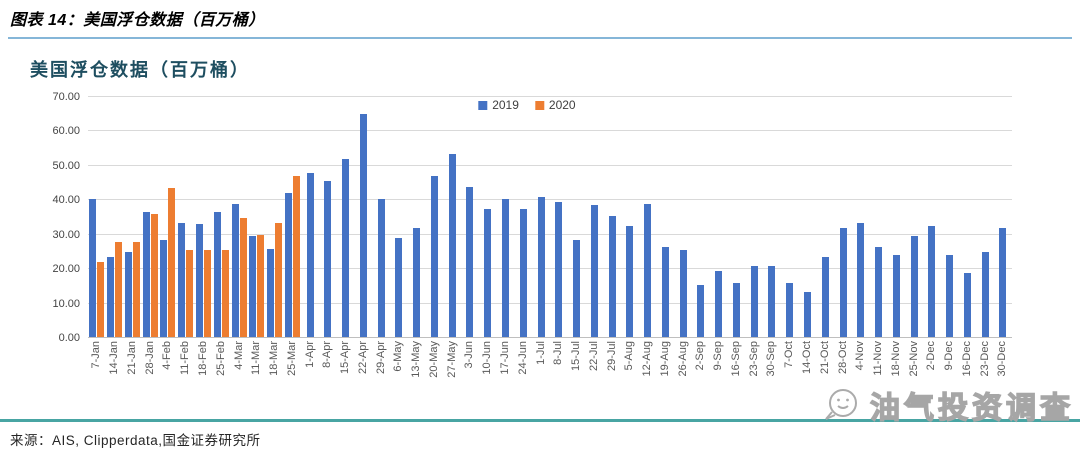 The image size is (1080, 454). What do you see at coordinates (735, 359) in the screenshot?
I see `x-tick-label: 16-Sep` at bounding box center [735, 359].